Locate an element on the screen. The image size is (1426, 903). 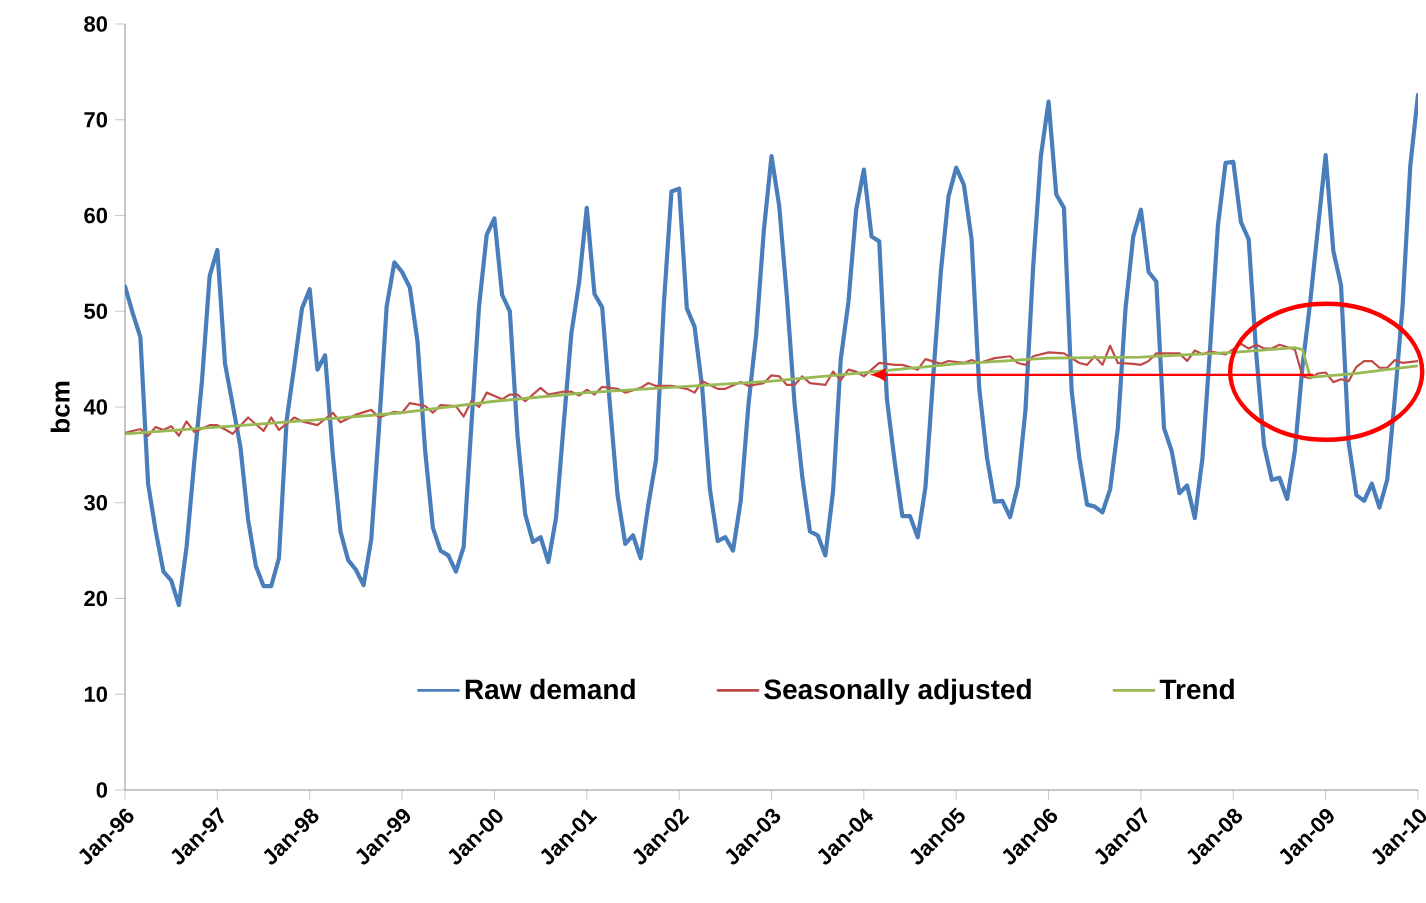
y-tick-label: 20 is located at coordinates (96, 598).